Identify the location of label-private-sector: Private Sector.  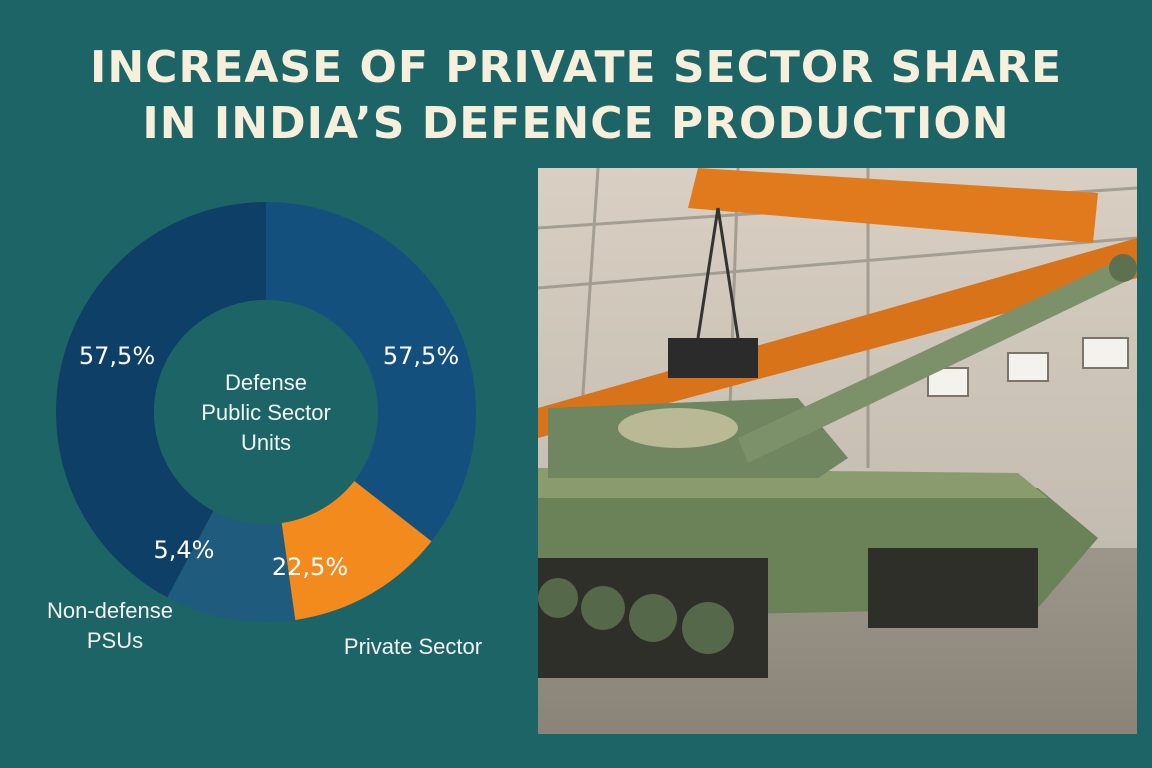
(413, 646).